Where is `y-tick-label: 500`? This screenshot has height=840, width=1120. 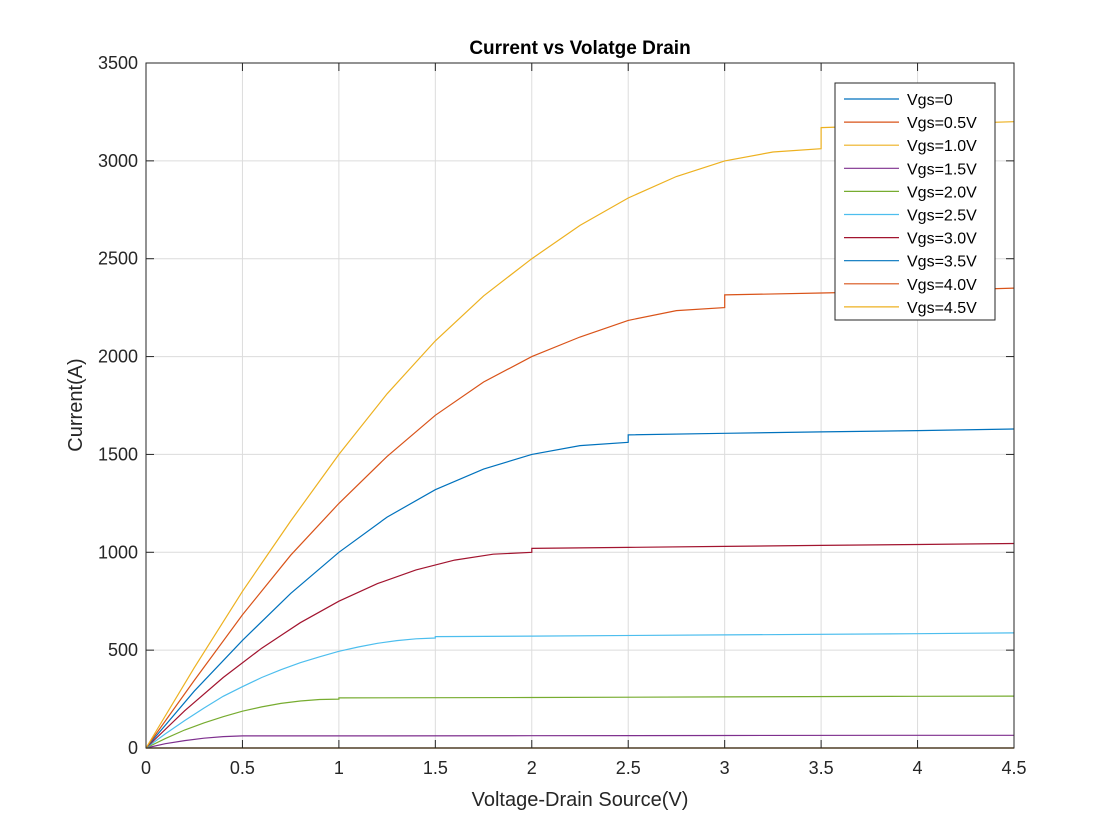 y-tick-label: 500 is located at coordinates (123, 650).